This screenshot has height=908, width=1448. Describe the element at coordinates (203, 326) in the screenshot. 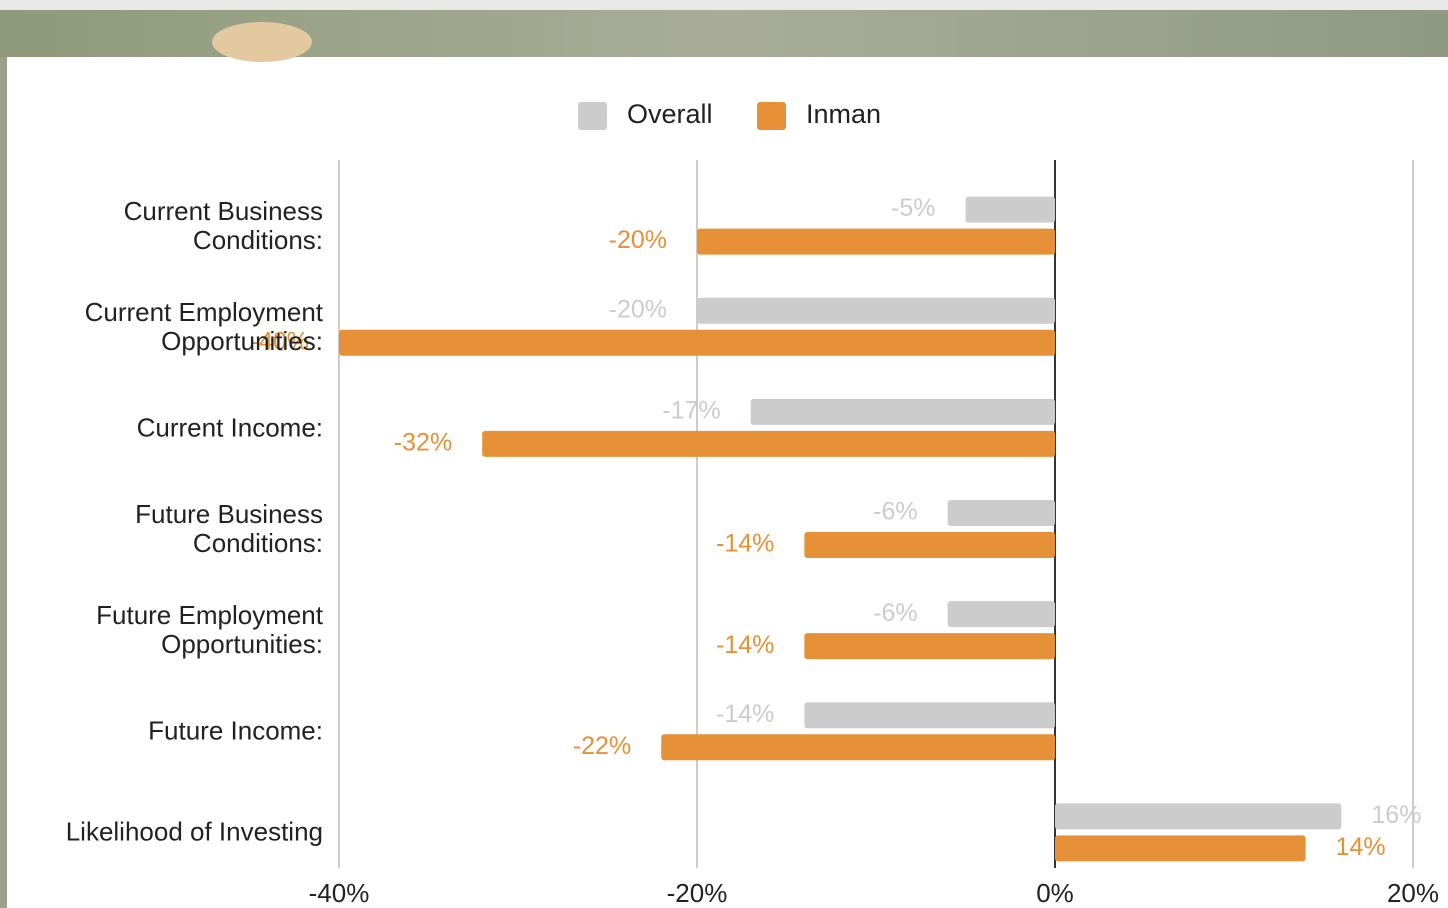

I see `y-tick-label: Current Employment Opportunities:` at that location.